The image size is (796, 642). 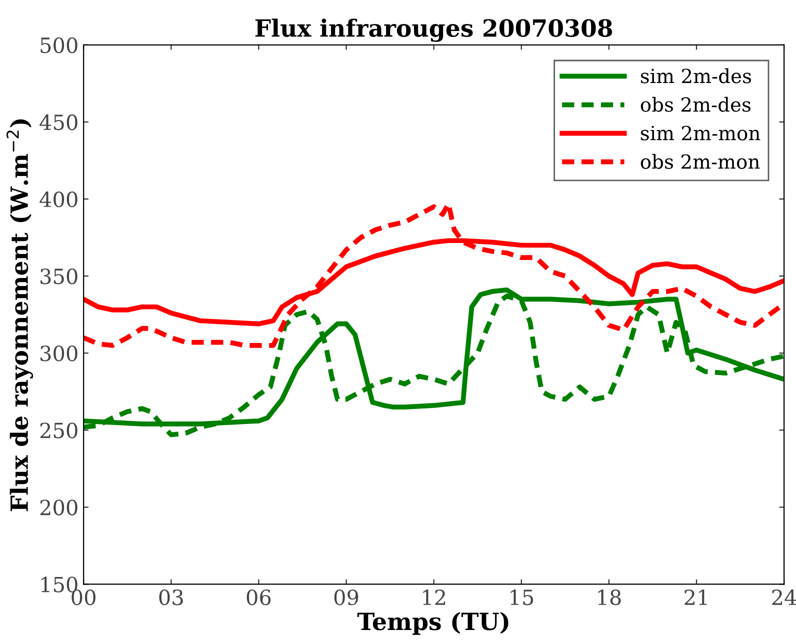 What do you see at coordinates (695, 76) in the screenshot?
I see `legend-label: sim 2m-des` at bounding box center [695, 76].